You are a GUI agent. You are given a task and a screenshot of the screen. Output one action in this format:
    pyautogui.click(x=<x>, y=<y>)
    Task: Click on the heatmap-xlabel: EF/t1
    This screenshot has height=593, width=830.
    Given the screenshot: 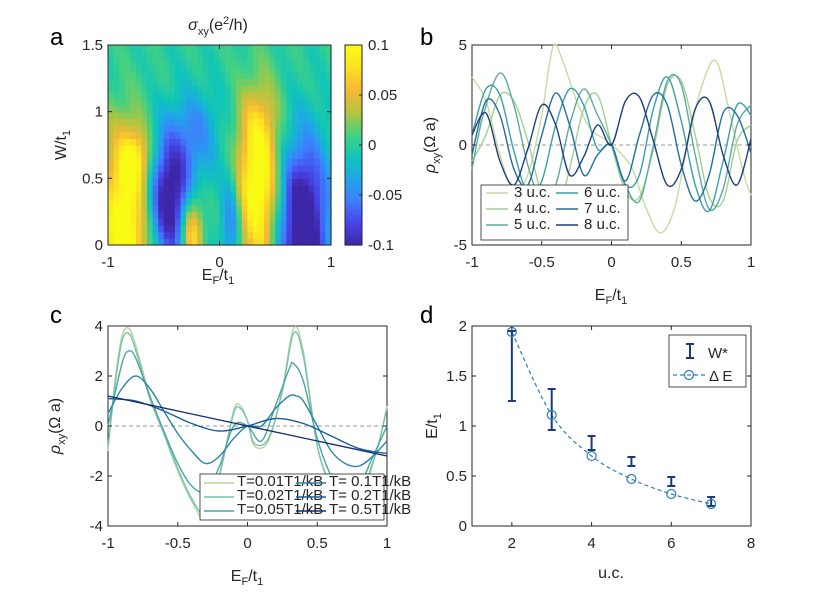 What is the action you would take?
    pyautogui.click(x=218, y=277)
    